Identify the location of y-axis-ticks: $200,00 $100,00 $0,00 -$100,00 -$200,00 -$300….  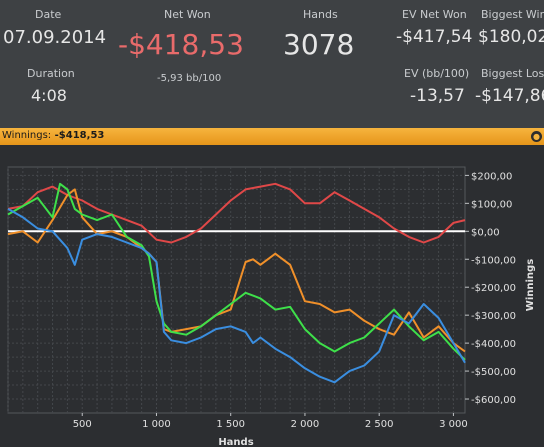
(490, 288).